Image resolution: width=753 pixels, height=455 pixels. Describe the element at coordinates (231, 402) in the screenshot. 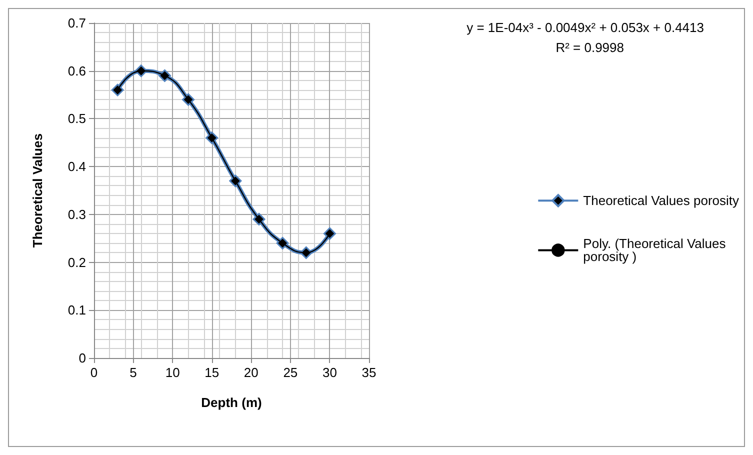

I see `x-axis-title: Depth (m)` at that location.